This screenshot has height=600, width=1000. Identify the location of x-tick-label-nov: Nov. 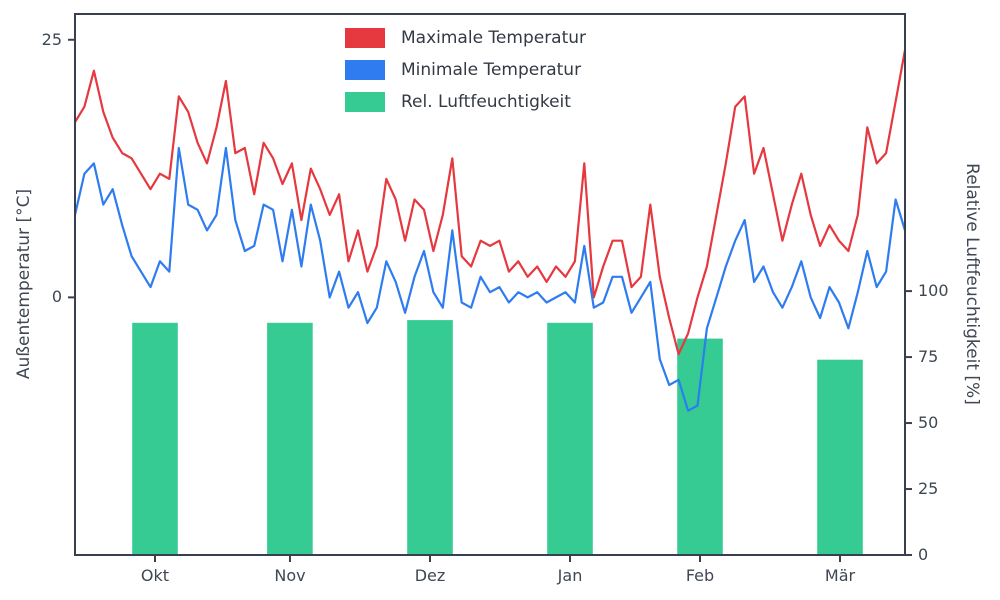
(290, 575).